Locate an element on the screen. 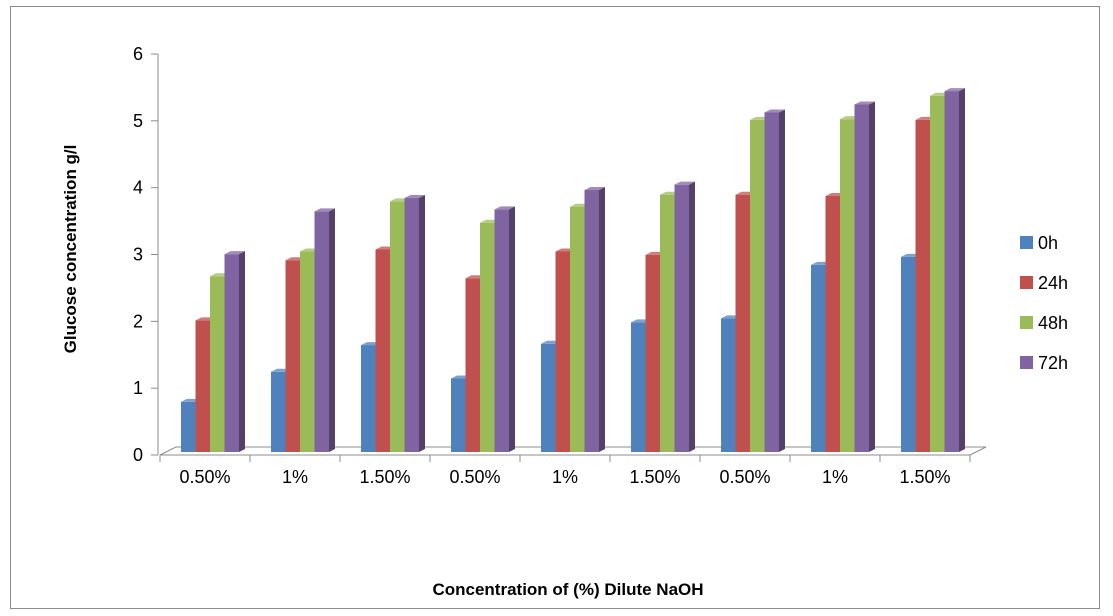 This screenshot has width=1113, height=616. y-axis-title: Glucose concentration g/l is located at coordinates (70, 249).